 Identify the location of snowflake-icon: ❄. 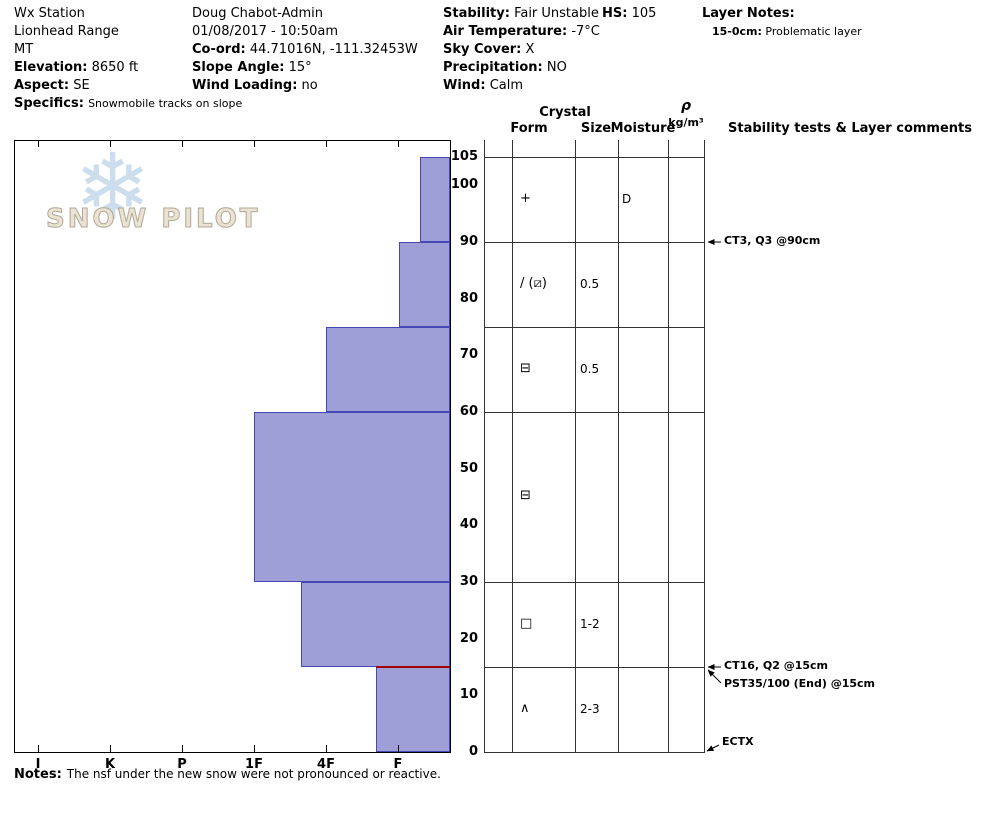
(113, 187).